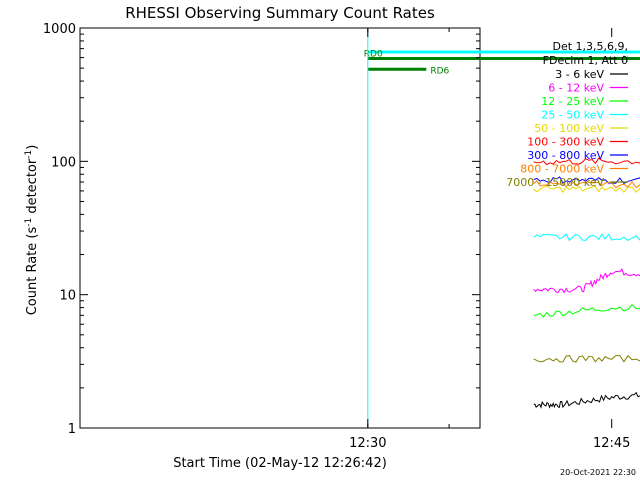 Image resolution: width=640 pixels, height=480 pixels. I want to click on legend-entry-label: 50 - 100 keV, so click(569, 128).